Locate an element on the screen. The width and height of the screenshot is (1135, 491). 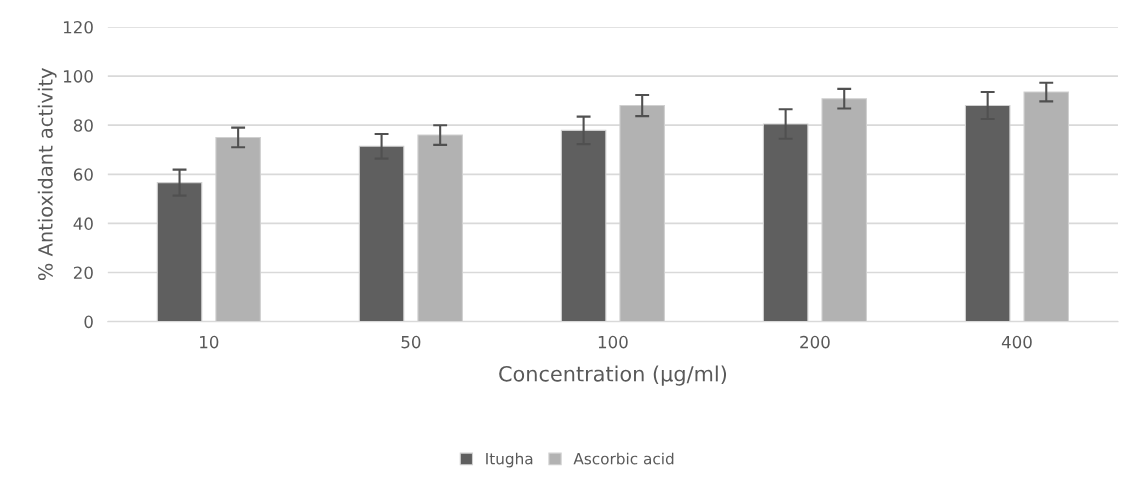
y-tick-label: 0 is located at coordinates (88, 322).